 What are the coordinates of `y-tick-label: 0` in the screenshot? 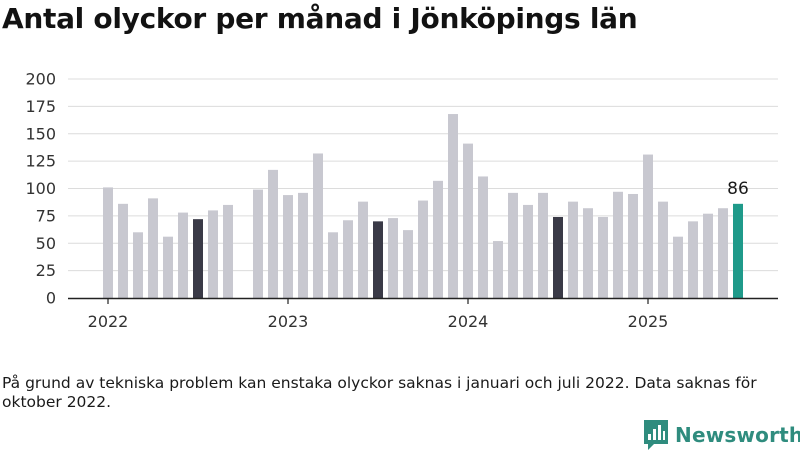 It's located at (51, 298).